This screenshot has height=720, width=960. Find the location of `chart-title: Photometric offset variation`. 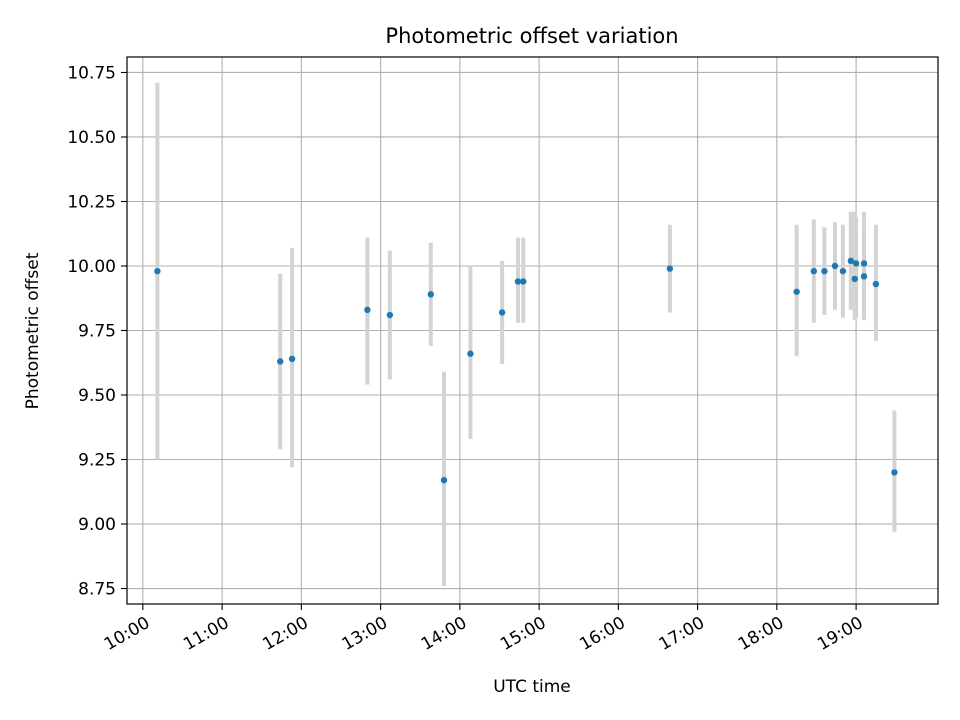

chart-title: Photometric offset variation is located at coordinates (531, 36).